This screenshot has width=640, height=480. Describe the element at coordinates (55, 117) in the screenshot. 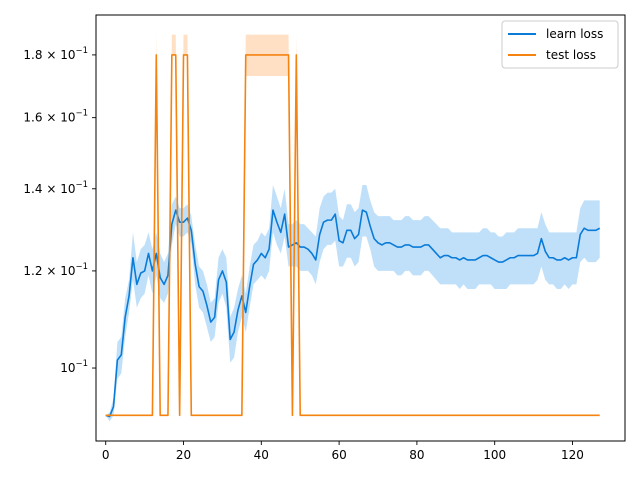

I see `y-tick-label: 1.6 × 10⁻¹` at that location.